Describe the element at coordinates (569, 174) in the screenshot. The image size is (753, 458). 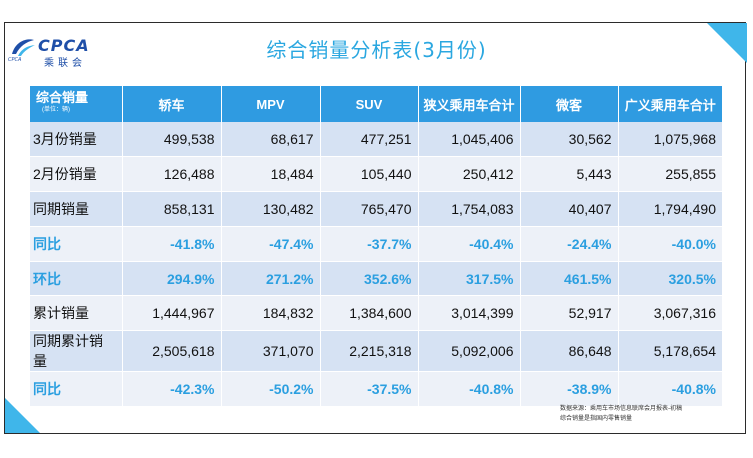
I see `table-cell: 5,443` at that location.